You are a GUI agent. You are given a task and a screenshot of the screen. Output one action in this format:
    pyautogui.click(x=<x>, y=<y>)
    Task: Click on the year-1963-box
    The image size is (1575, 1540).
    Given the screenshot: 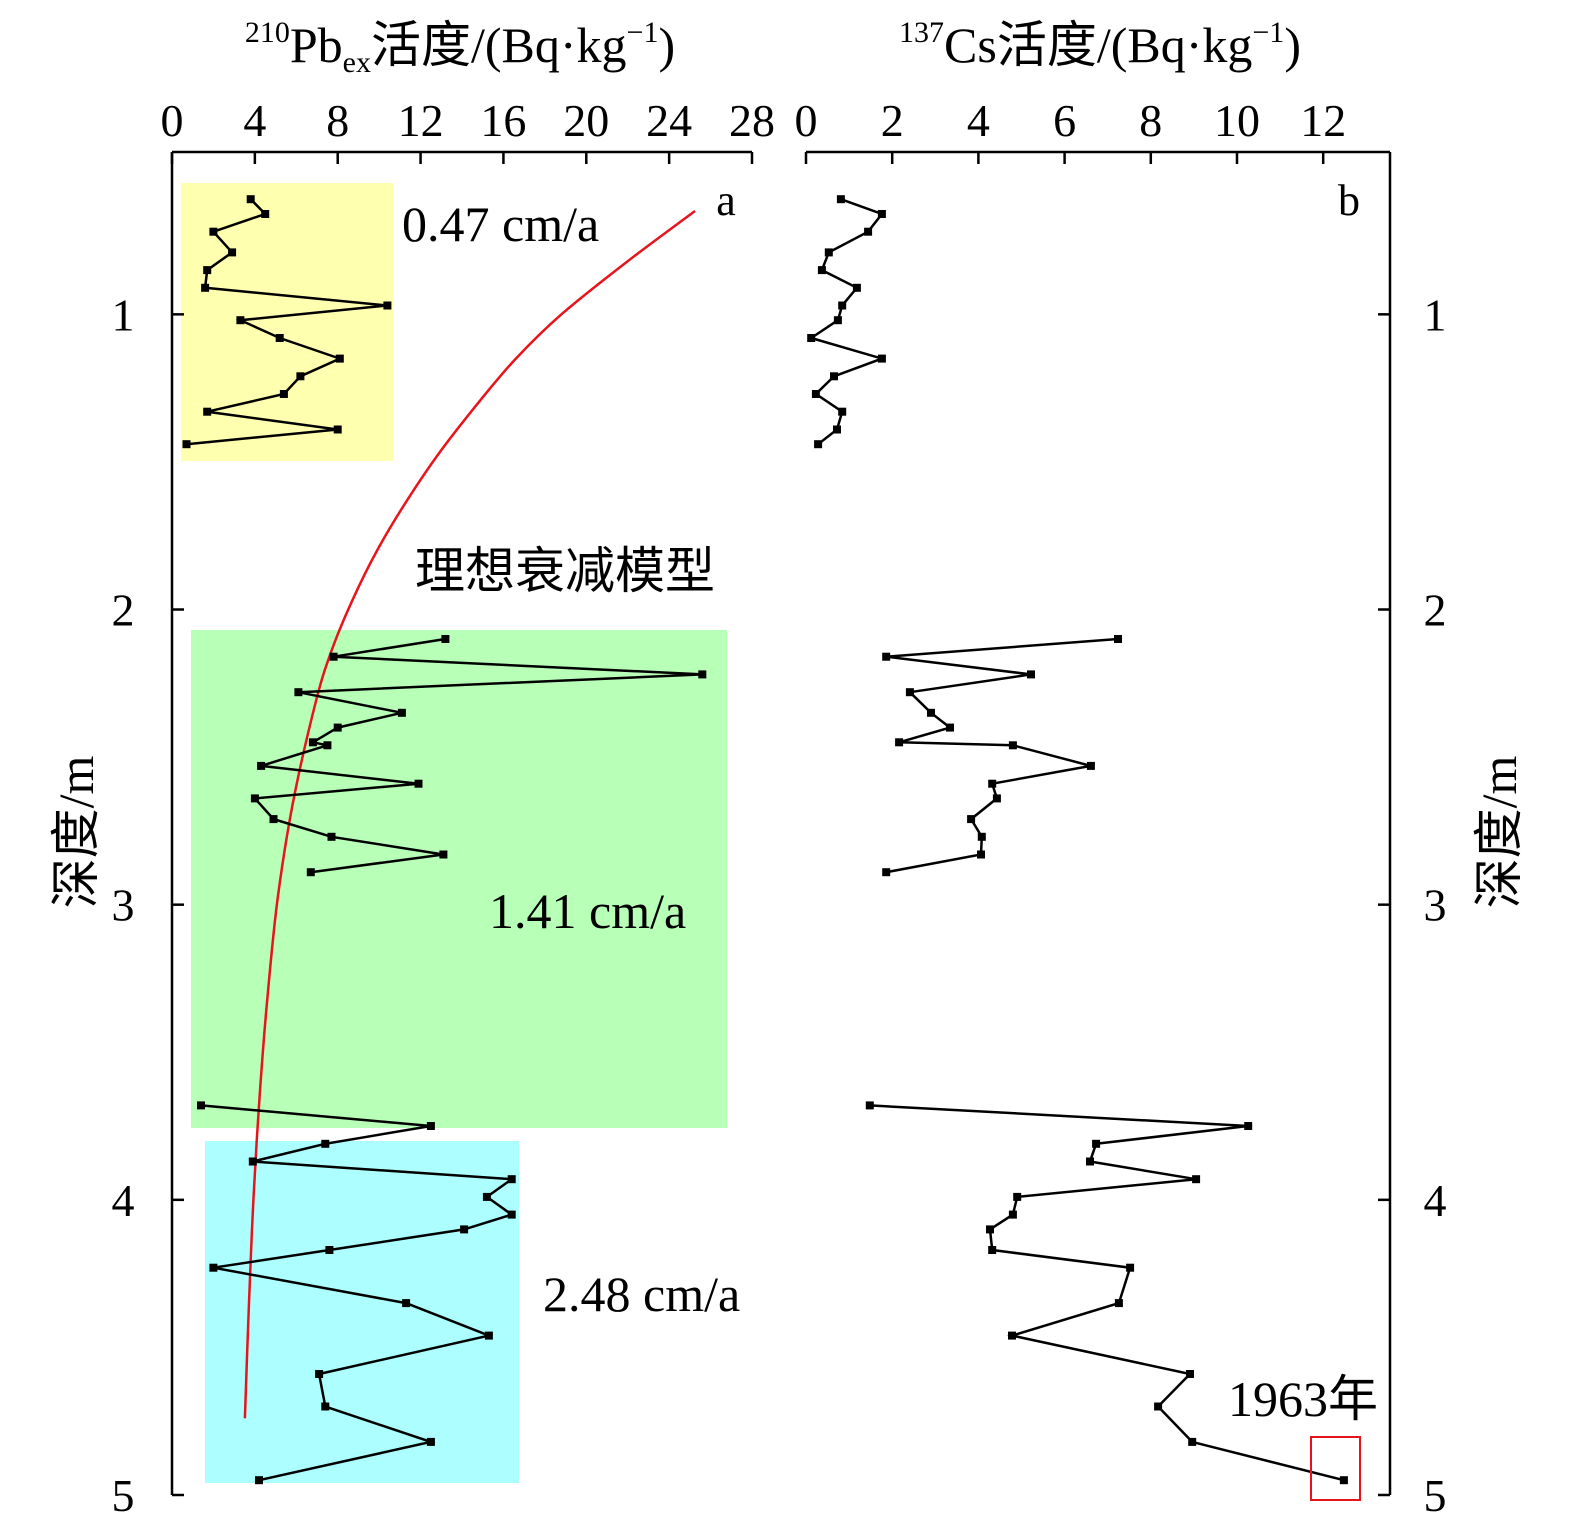 What is the action you would take?
    pyautogui.click(x=1335, y=1468)
    